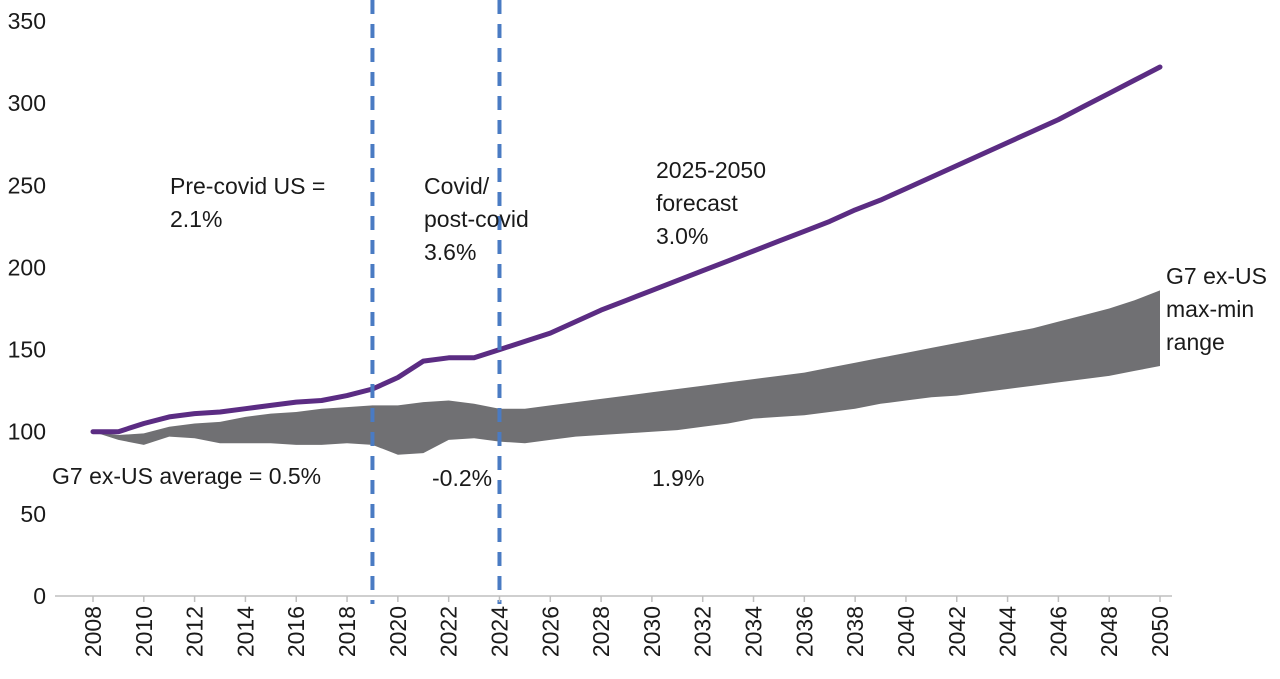  Describe the element at coordinates (457, 186) in the screenshot. I see `annotation-covid-line-1: Covid/` at that location.